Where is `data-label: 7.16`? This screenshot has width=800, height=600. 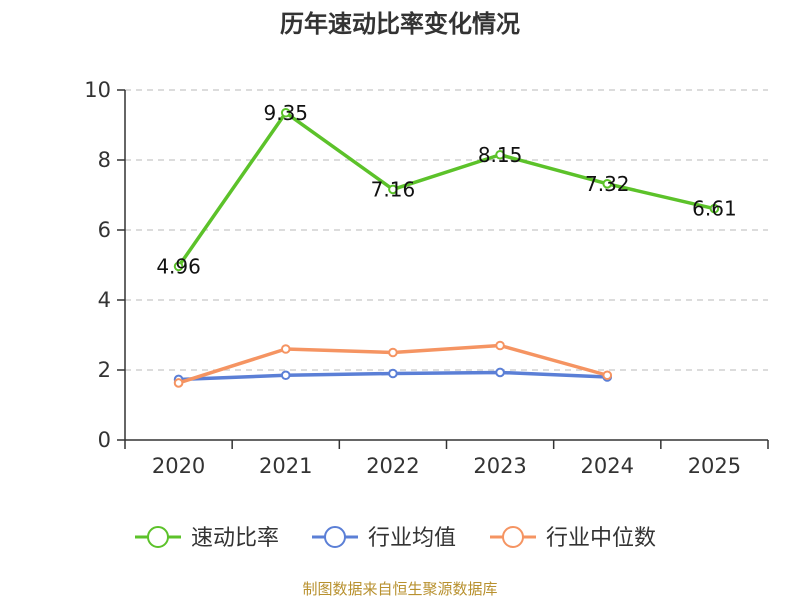 data-label: 7.16 is located at coordinates (393, 189).